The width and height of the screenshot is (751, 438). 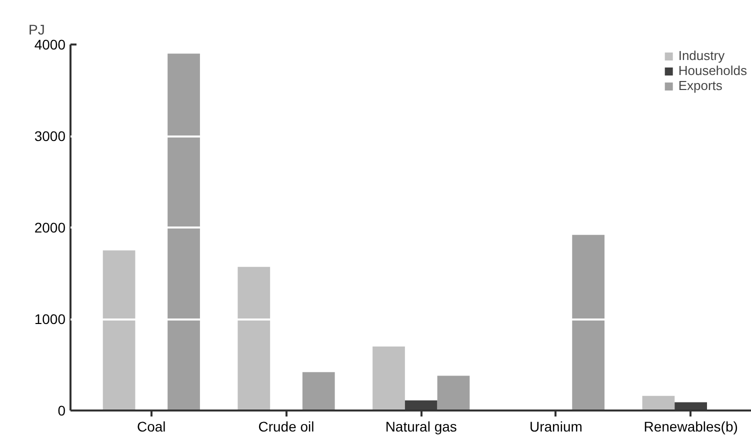 I want to click on legend-label: Households, so click(x=712, y=70).